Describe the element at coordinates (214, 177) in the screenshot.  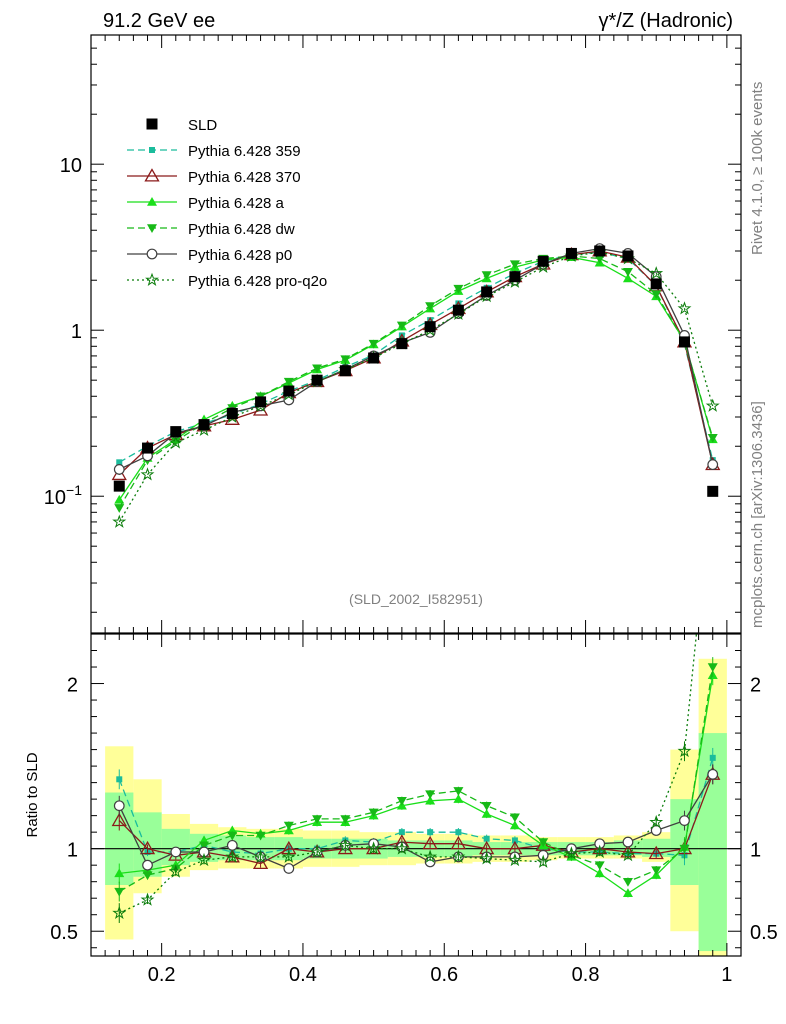
I see `legend-entry-p370: Pythia 6.428 370` at that location.